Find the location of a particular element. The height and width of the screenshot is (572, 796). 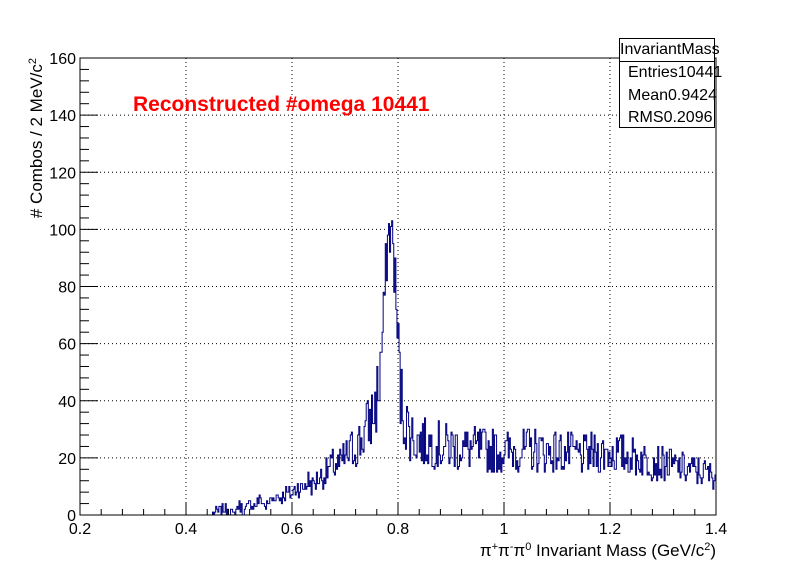

stats-label: Mean is located at coordinates (648, 95).